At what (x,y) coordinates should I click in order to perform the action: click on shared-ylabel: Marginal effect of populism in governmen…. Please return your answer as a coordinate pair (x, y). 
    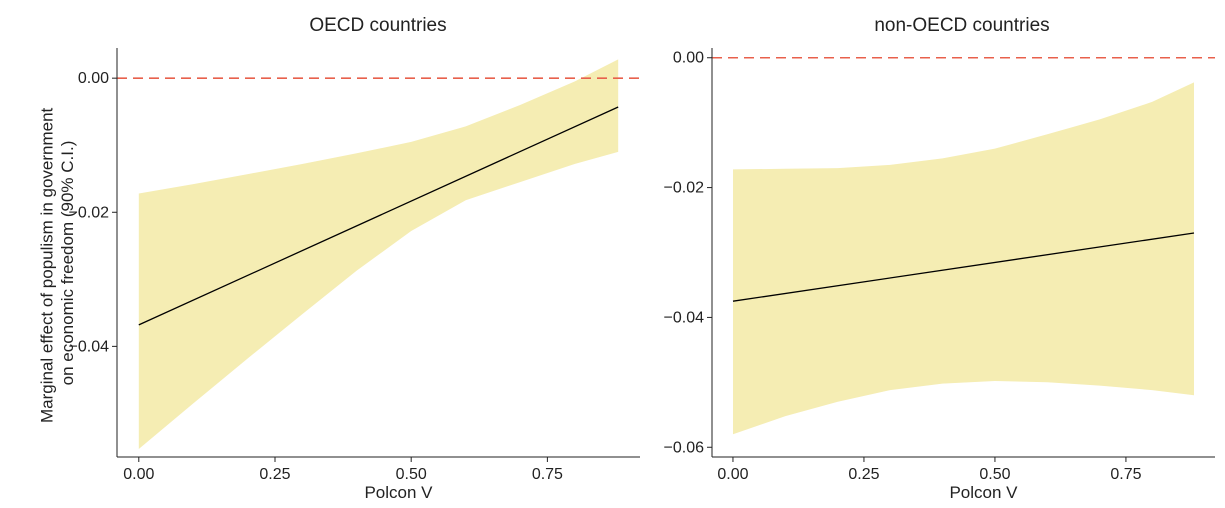
    Looking at the image, I should click on (56, 263).